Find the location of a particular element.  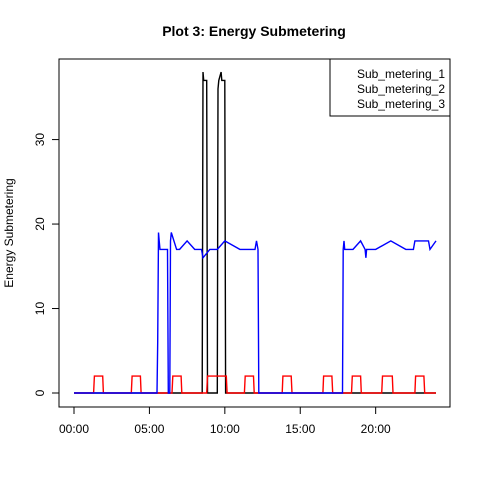

y-tick-label: 10 is located at coordinates (40, 309).